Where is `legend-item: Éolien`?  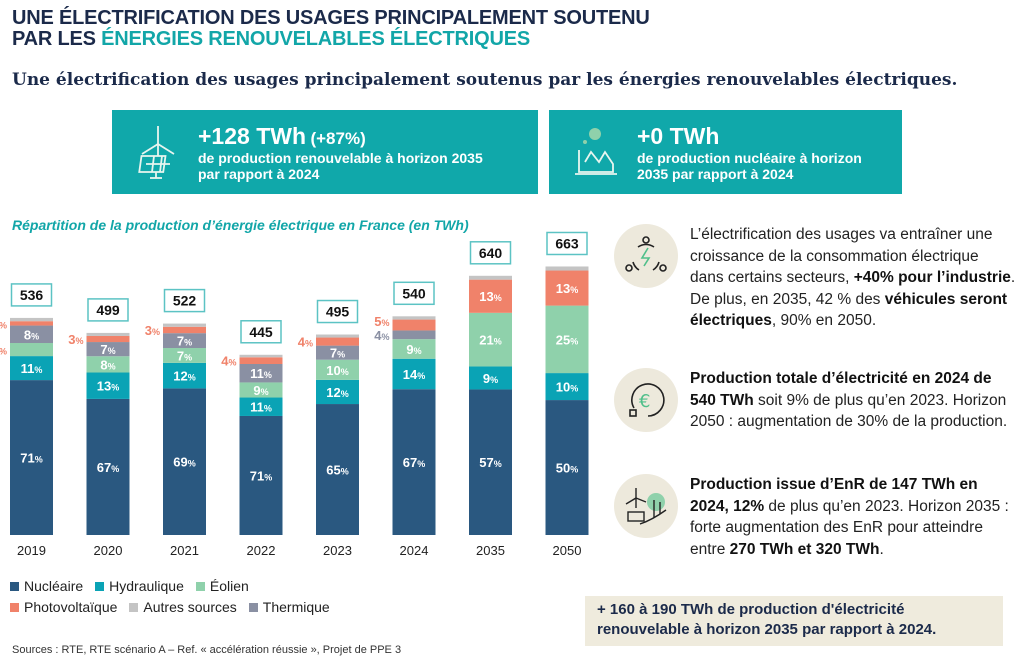 legend-item: Éolien is located at coordinates (222, 586).